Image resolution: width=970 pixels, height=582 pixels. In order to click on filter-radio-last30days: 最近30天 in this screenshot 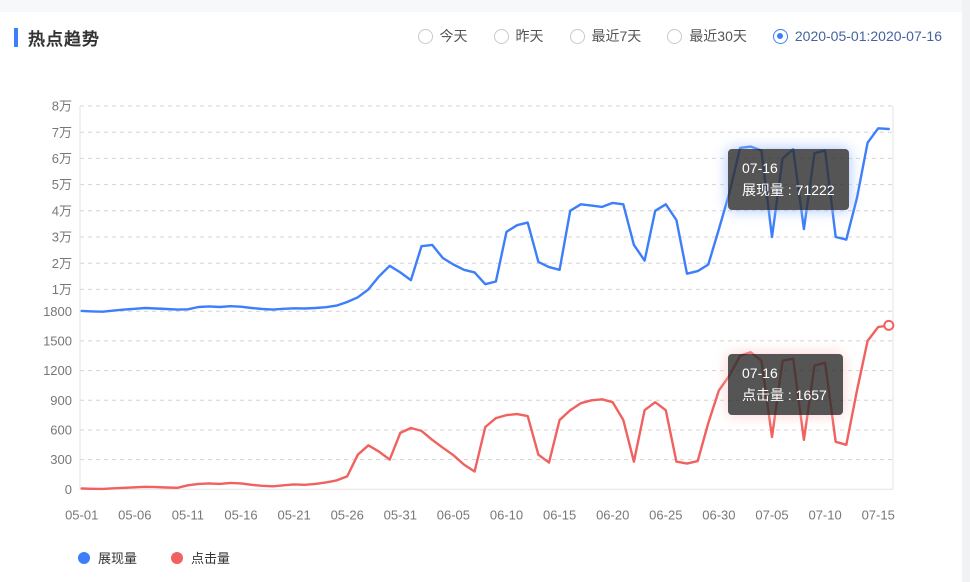, I will do `click(707, 36)`.